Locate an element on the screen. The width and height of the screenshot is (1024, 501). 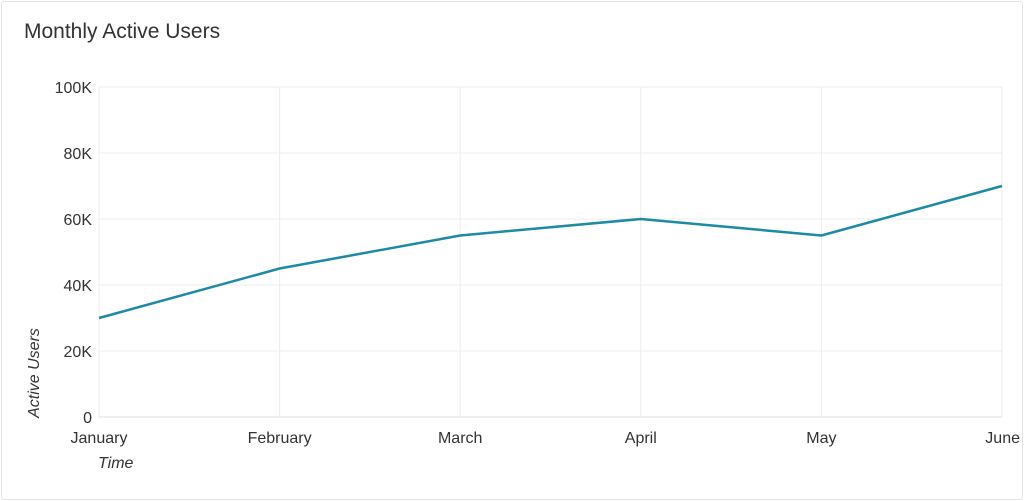
x-tick-label: June is located at coordinates (1002, 438).